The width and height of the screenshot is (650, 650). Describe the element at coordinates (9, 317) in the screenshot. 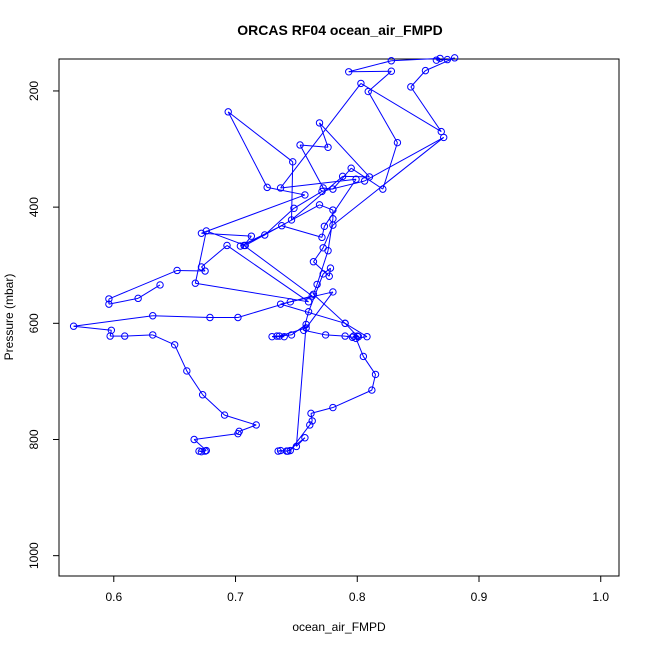

I see `y-axis-label: Pressure (mbar)` at that location.